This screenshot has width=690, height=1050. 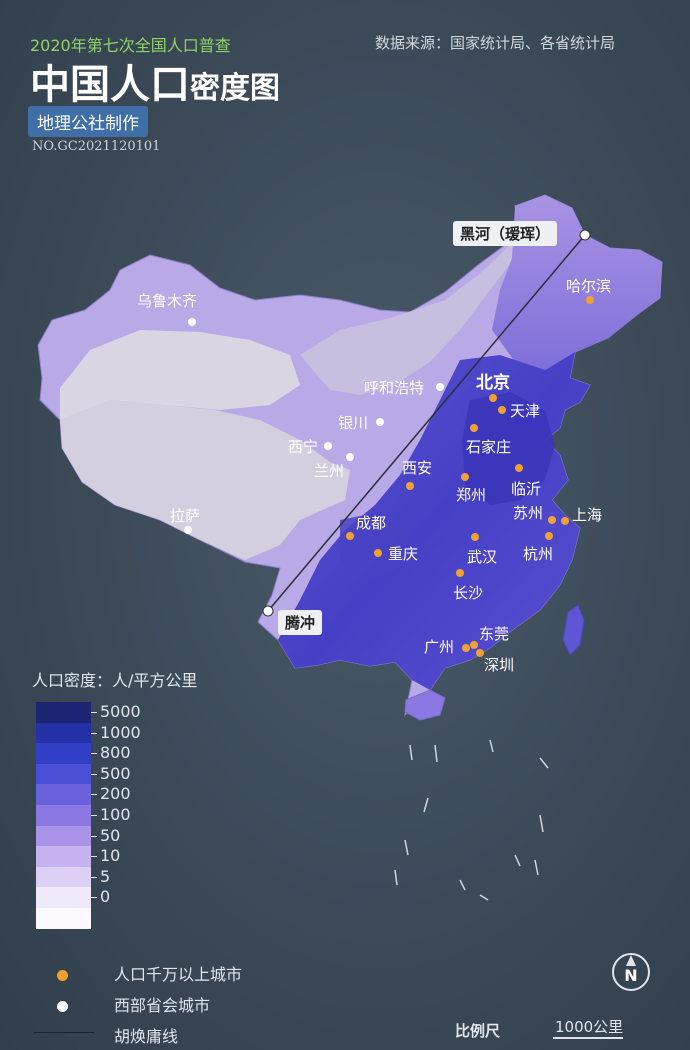 I want to click on city-dot-guangzhou, so click(x=466, y=648).